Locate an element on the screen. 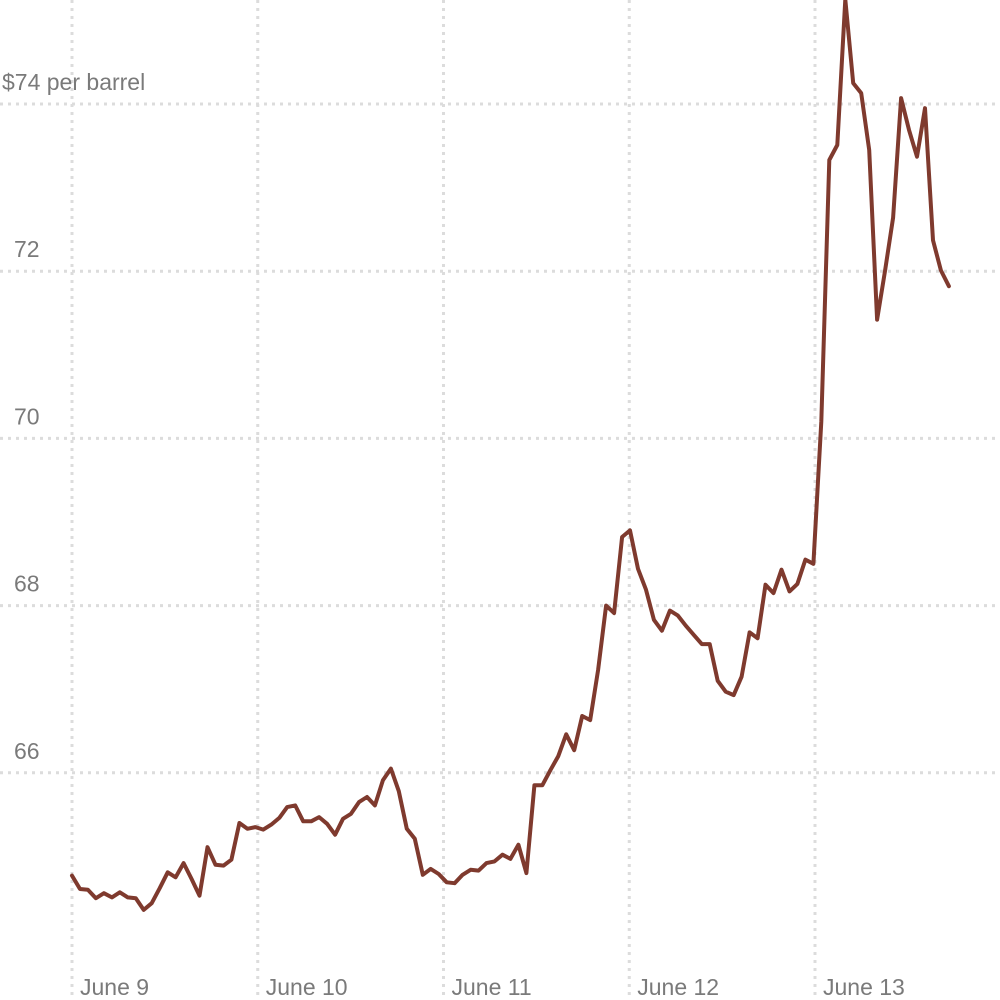 Image resolution: width=1000 pixels, height=1000 pixels. x-axis-tick-labels: June 9 June 10 June 11 June 12 June 13 is located at coordinates (492, 987).